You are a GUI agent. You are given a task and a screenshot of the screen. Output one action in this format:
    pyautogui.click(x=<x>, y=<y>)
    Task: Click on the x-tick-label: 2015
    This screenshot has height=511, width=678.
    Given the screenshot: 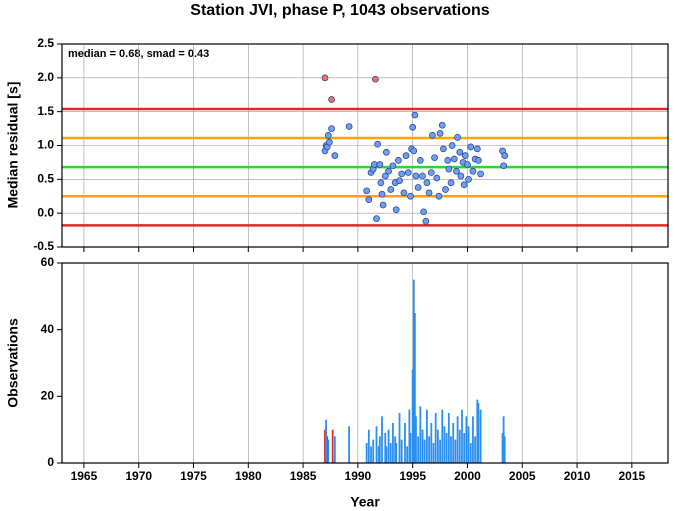 What is the action you would take?
    pyautogui.click(x=631, y=476)
    